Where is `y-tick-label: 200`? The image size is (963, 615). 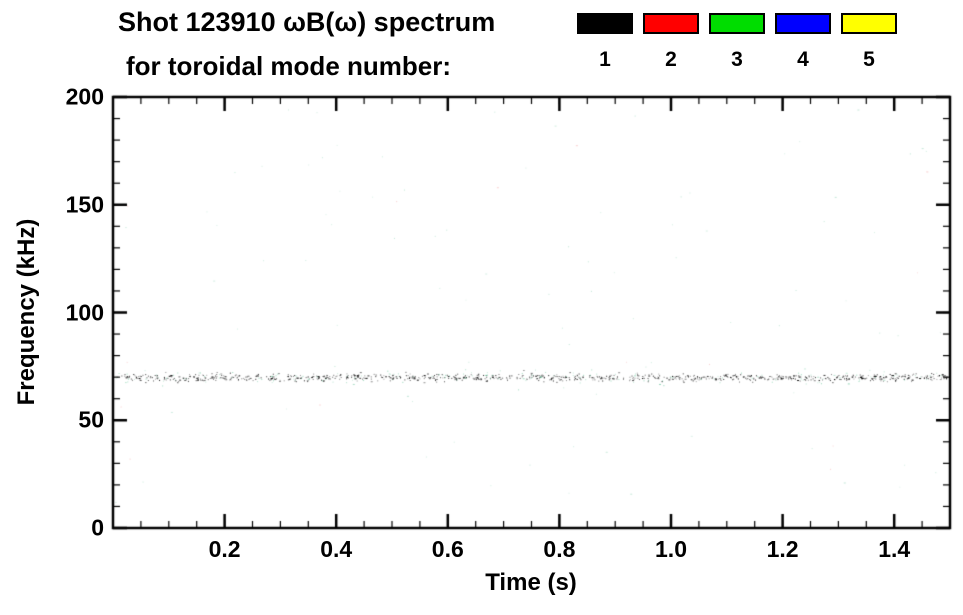 y-tick-label: 200 is located at coordinates (84, 96).